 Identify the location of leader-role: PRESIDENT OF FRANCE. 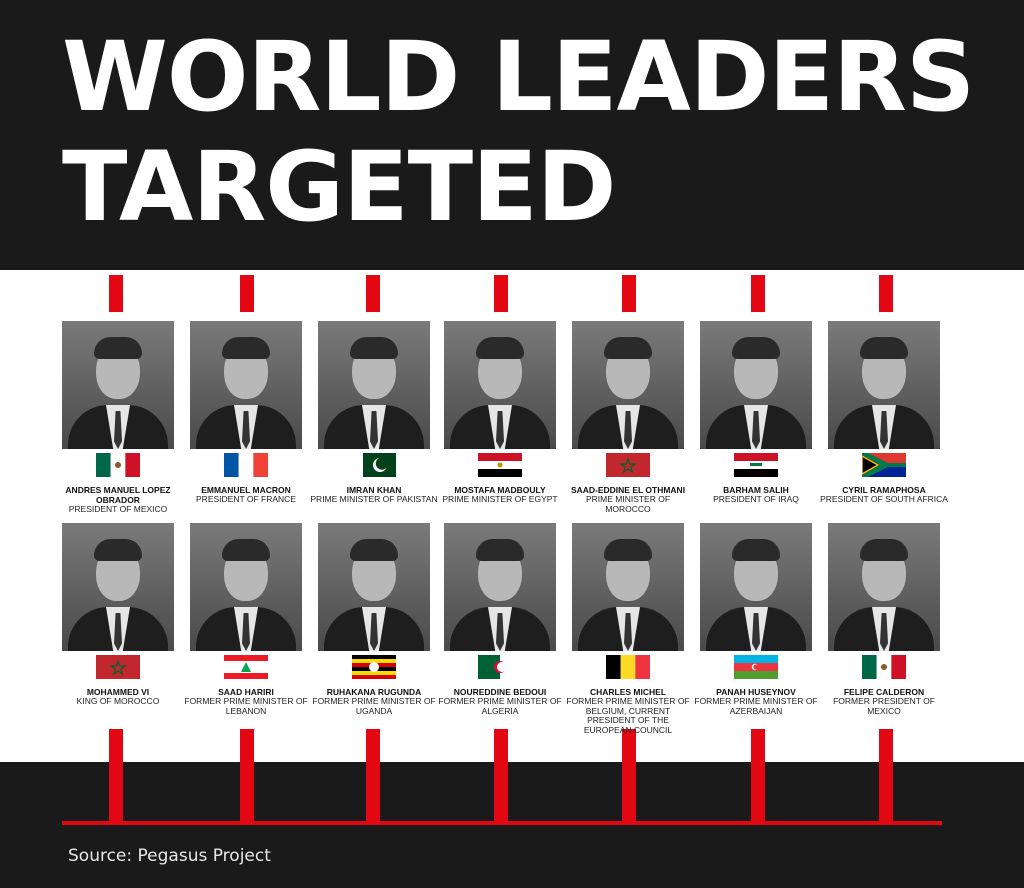
(246, 499).